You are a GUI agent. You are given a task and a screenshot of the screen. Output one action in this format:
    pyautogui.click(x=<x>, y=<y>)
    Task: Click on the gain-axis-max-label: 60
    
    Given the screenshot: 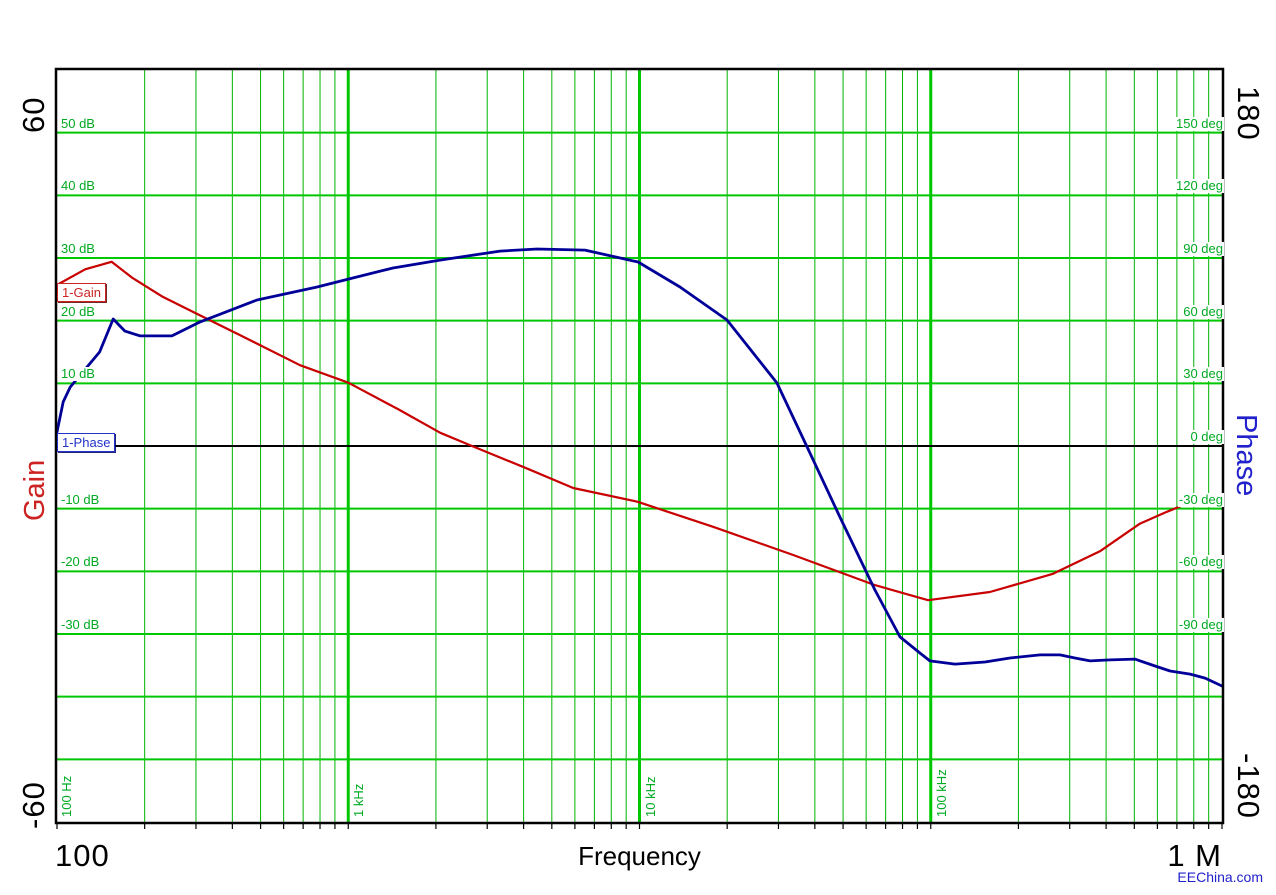 What is the action you would take?
    pyautogui.click(x=33, y=114)
    